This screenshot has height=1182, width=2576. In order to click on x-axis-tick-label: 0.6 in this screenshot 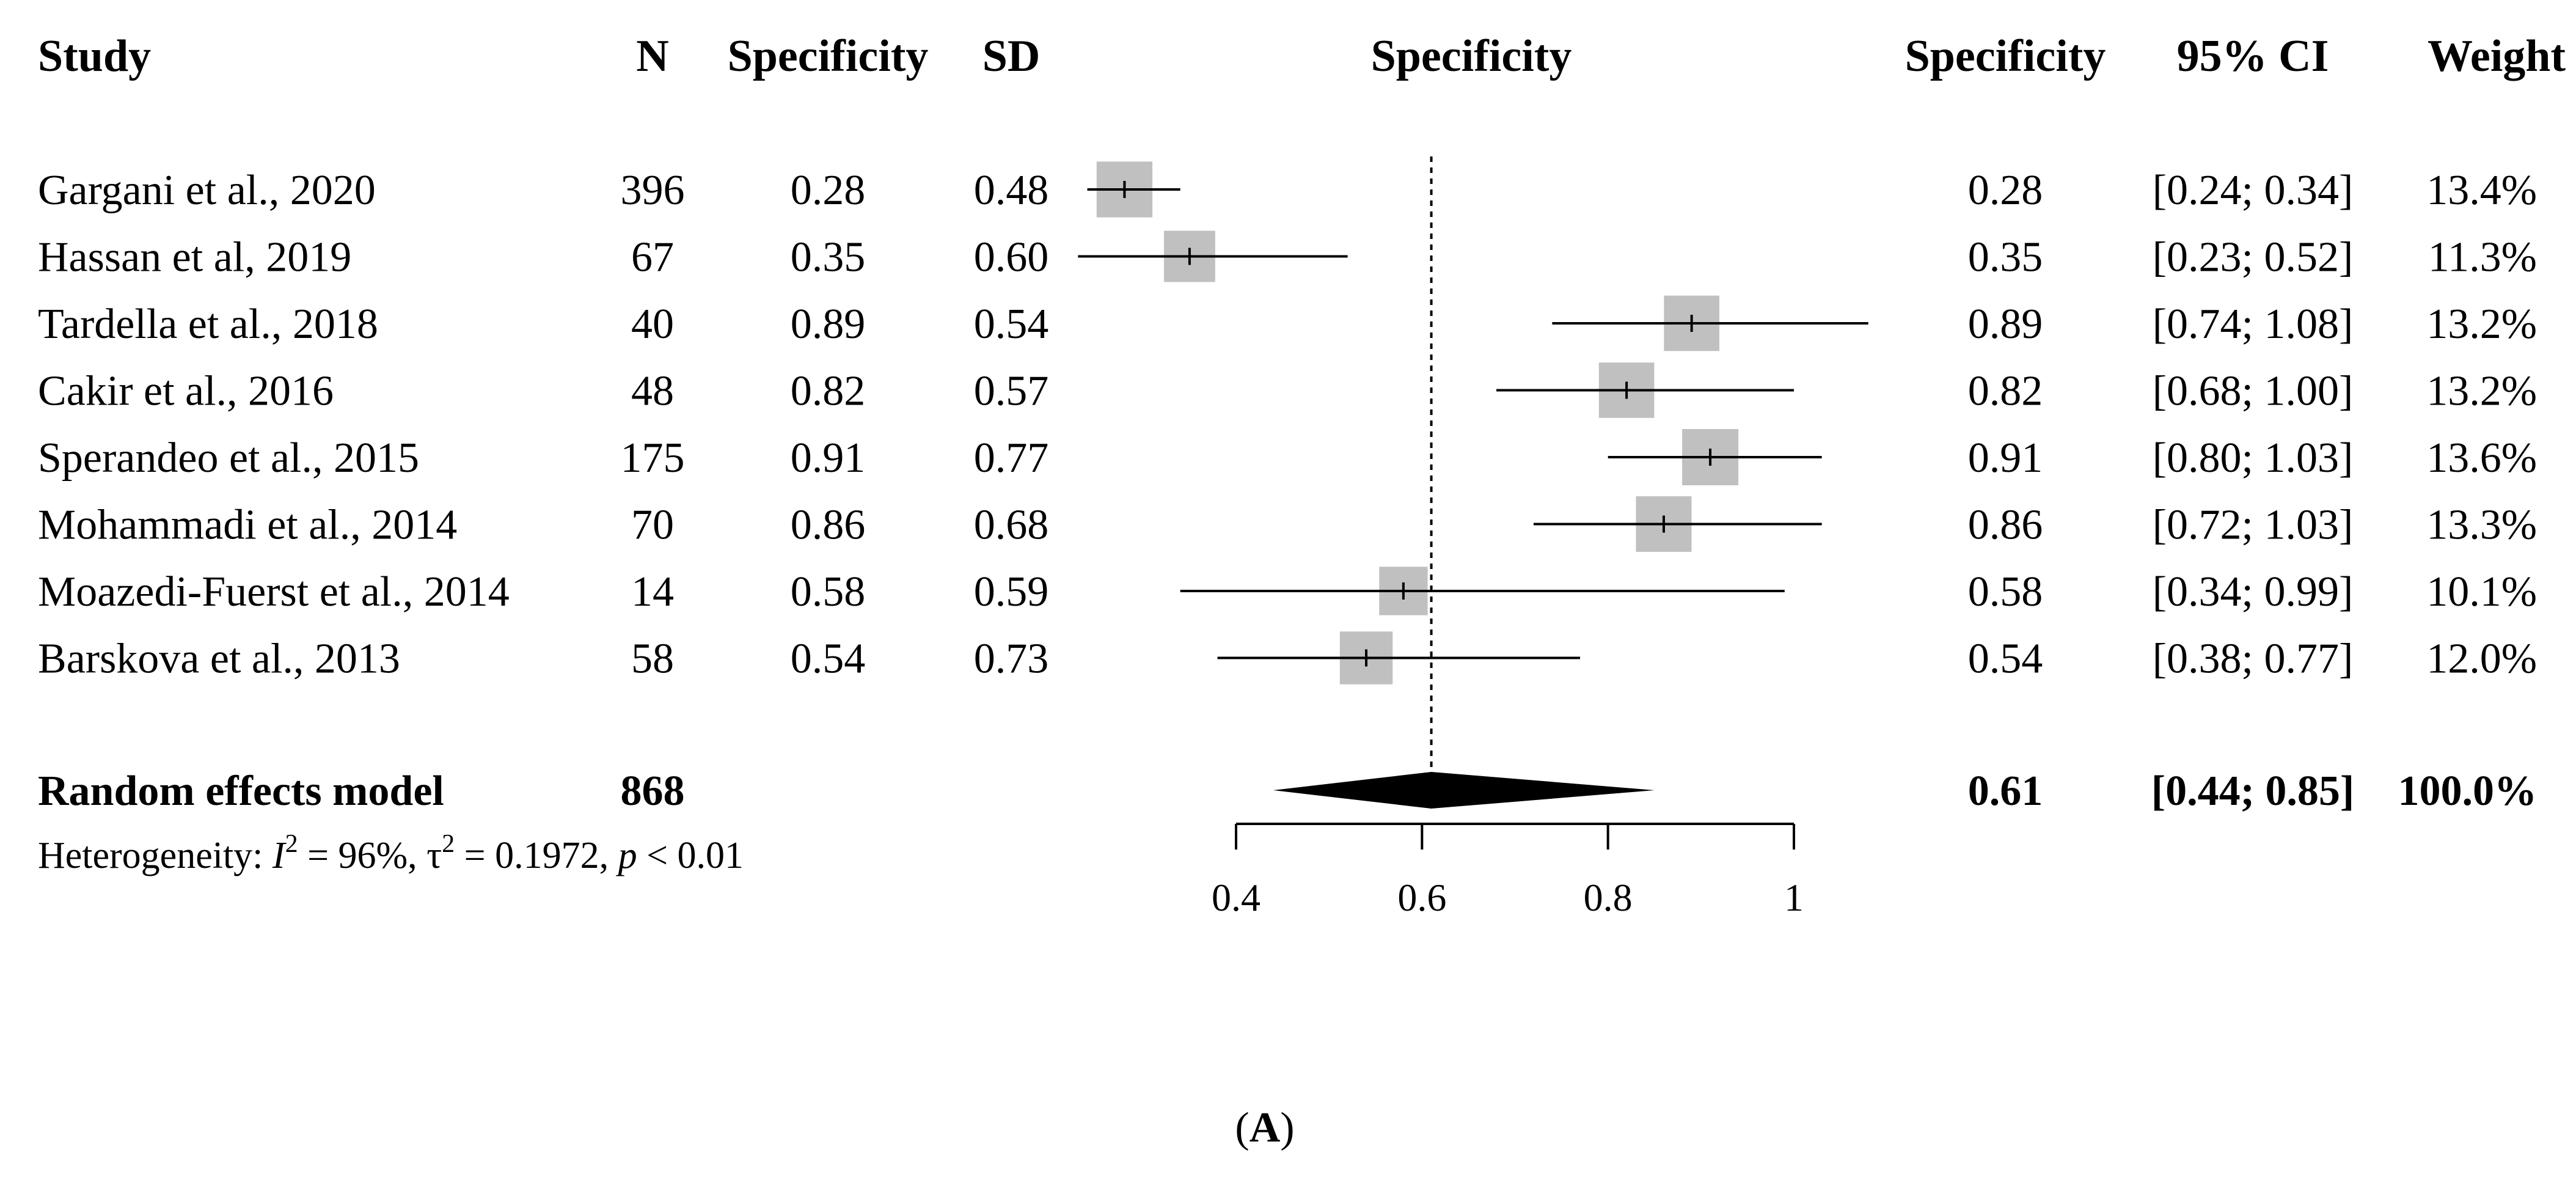, I will do `click(1421, 897)`.